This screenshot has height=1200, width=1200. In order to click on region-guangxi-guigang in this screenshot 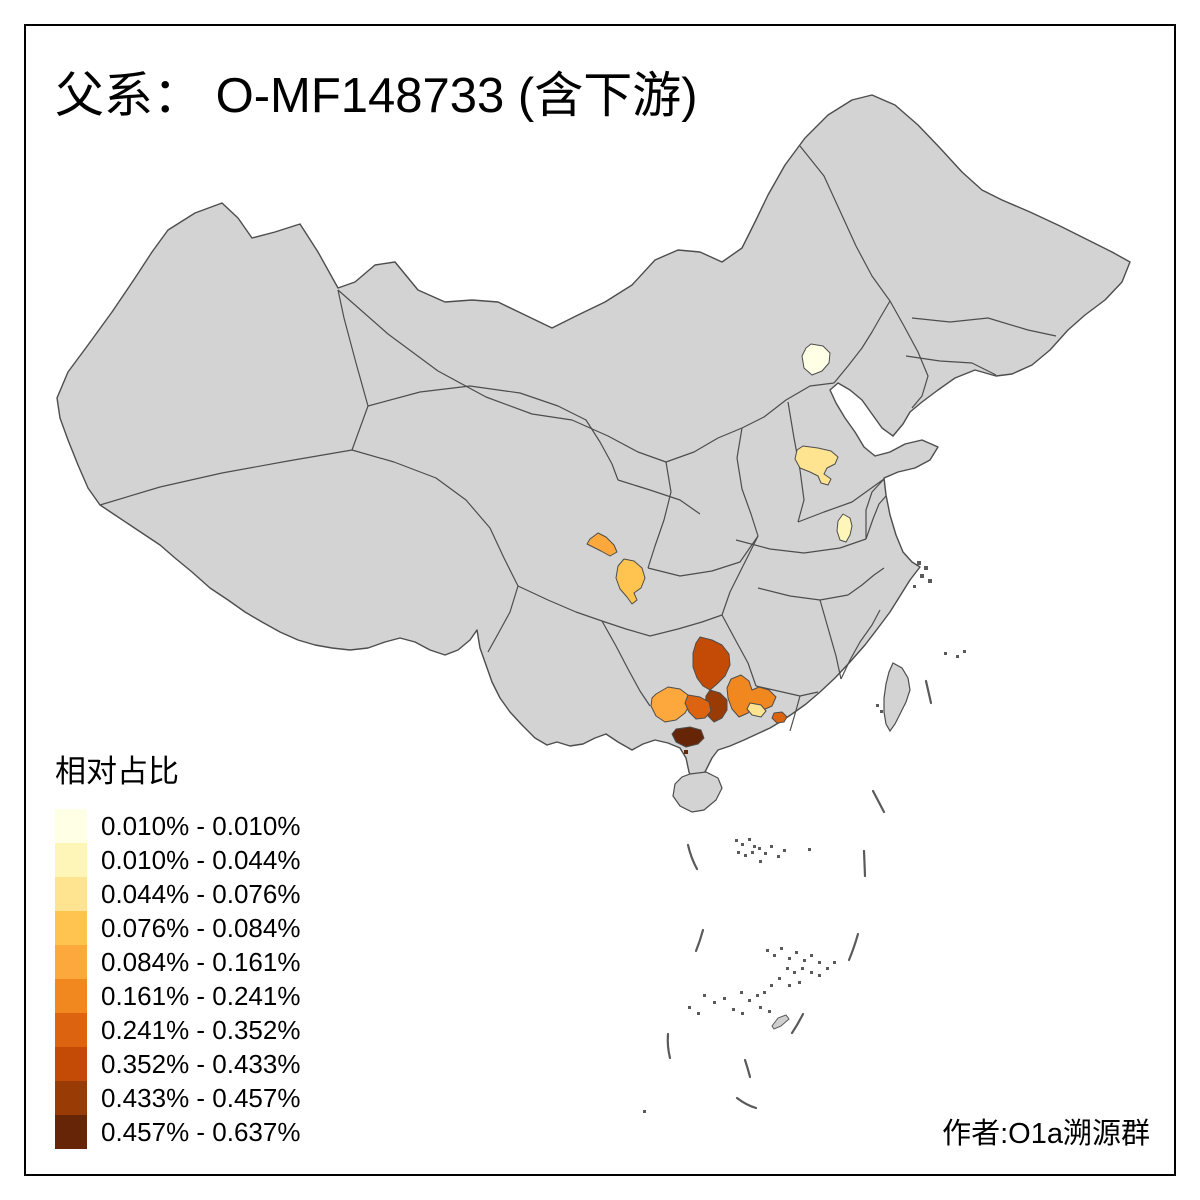, I will do `click(756, 710)`.